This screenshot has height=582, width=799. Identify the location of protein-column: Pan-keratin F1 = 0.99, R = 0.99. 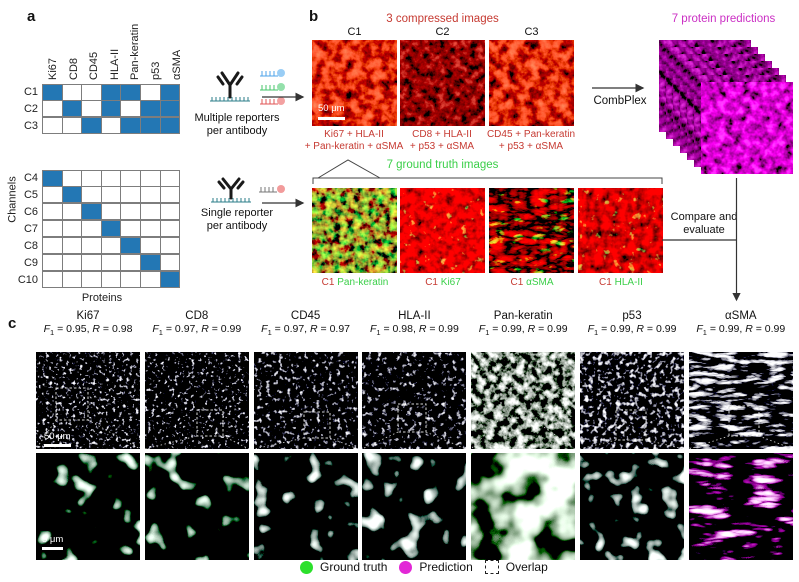
(523, 441).